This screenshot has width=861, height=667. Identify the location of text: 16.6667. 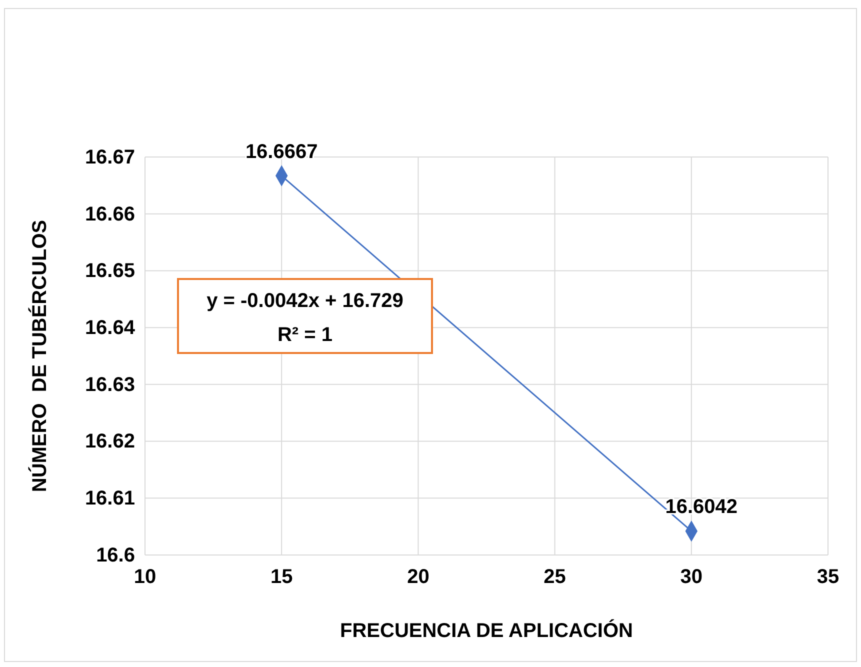
(281, 151).